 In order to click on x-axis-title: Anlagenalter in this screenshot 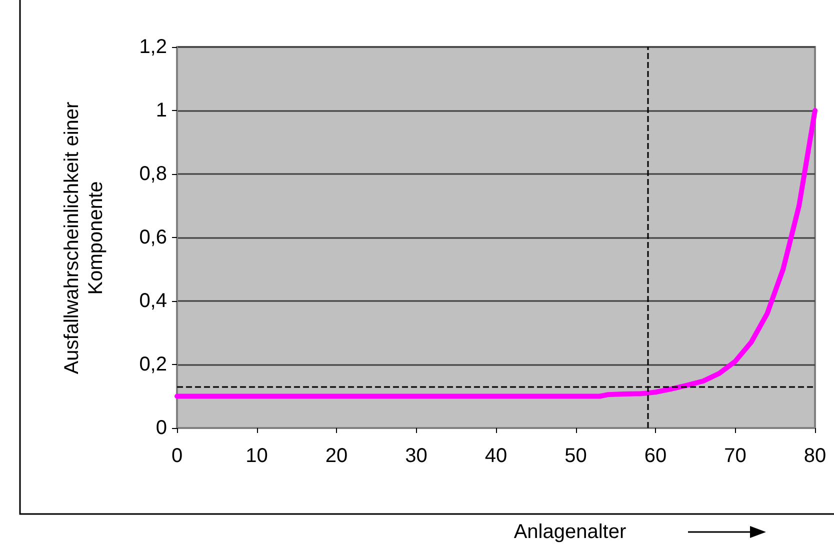, I will do `click(570, 532)`.